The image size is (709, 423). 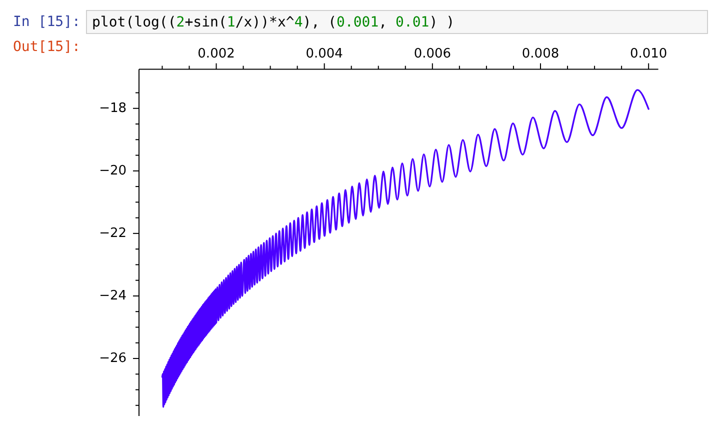 What do you see at coordinates (112, 296) in the screenshot?
I see `y-tick-label: −24` at bounding box center [112, 296].